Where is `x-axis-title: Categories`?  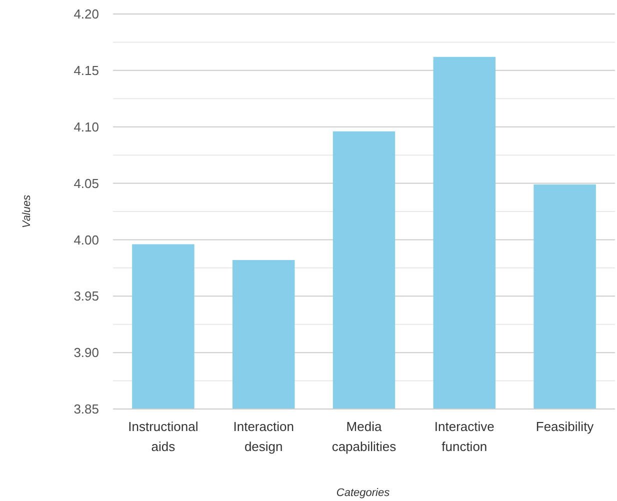 x-axis-title: Categories is located at coordinates (363, 493).